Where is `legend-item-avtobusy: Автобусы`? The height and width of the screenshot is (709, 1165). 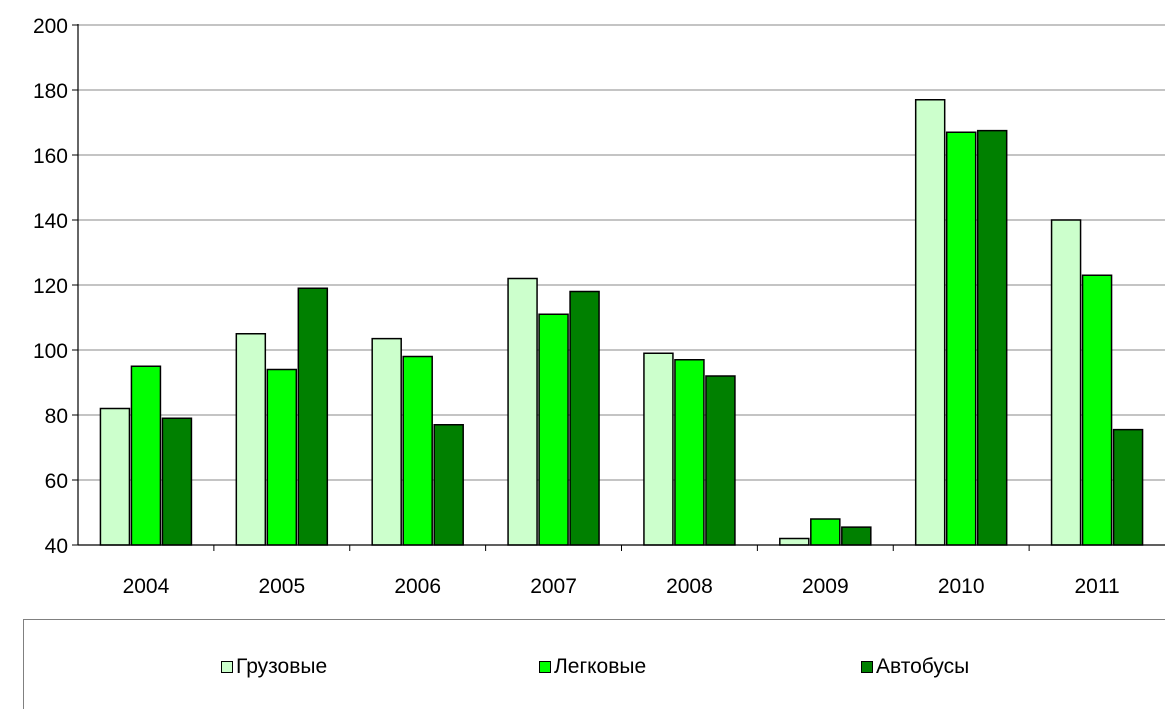 legend-item-avtobusy: Автобусы is located at coordinates (915, 667).